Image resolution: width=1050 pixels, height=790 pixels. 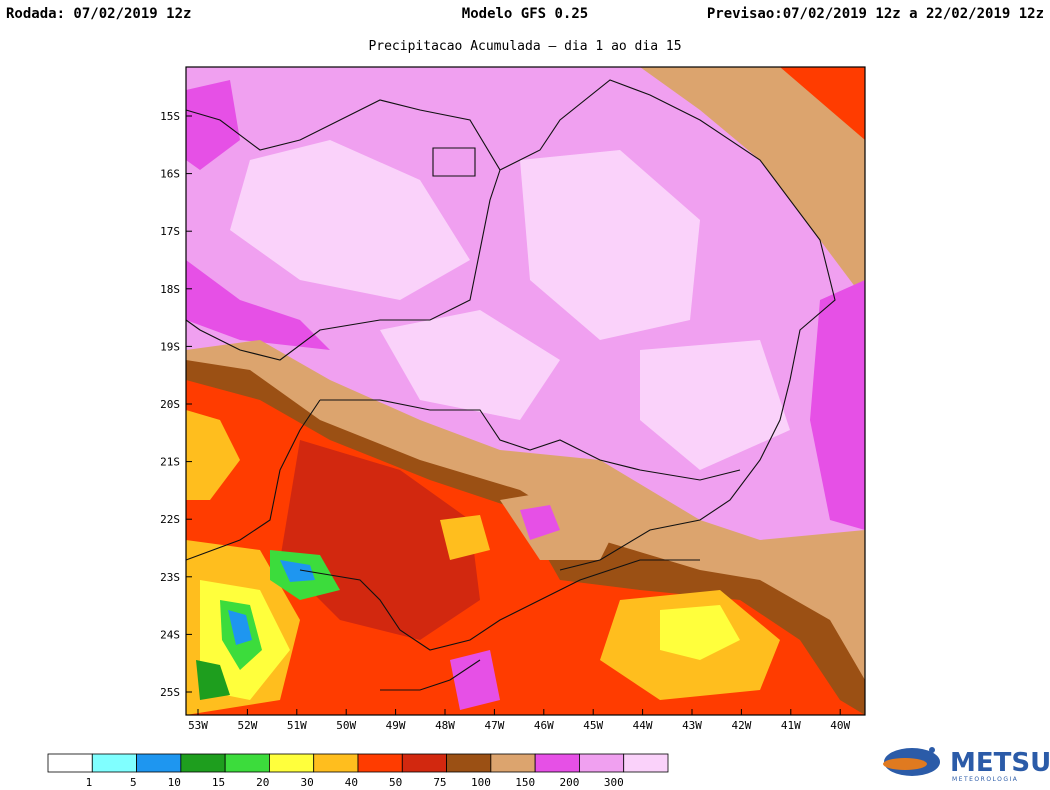 I want to click on lat-label: 17S, so click(x=170, y=231).